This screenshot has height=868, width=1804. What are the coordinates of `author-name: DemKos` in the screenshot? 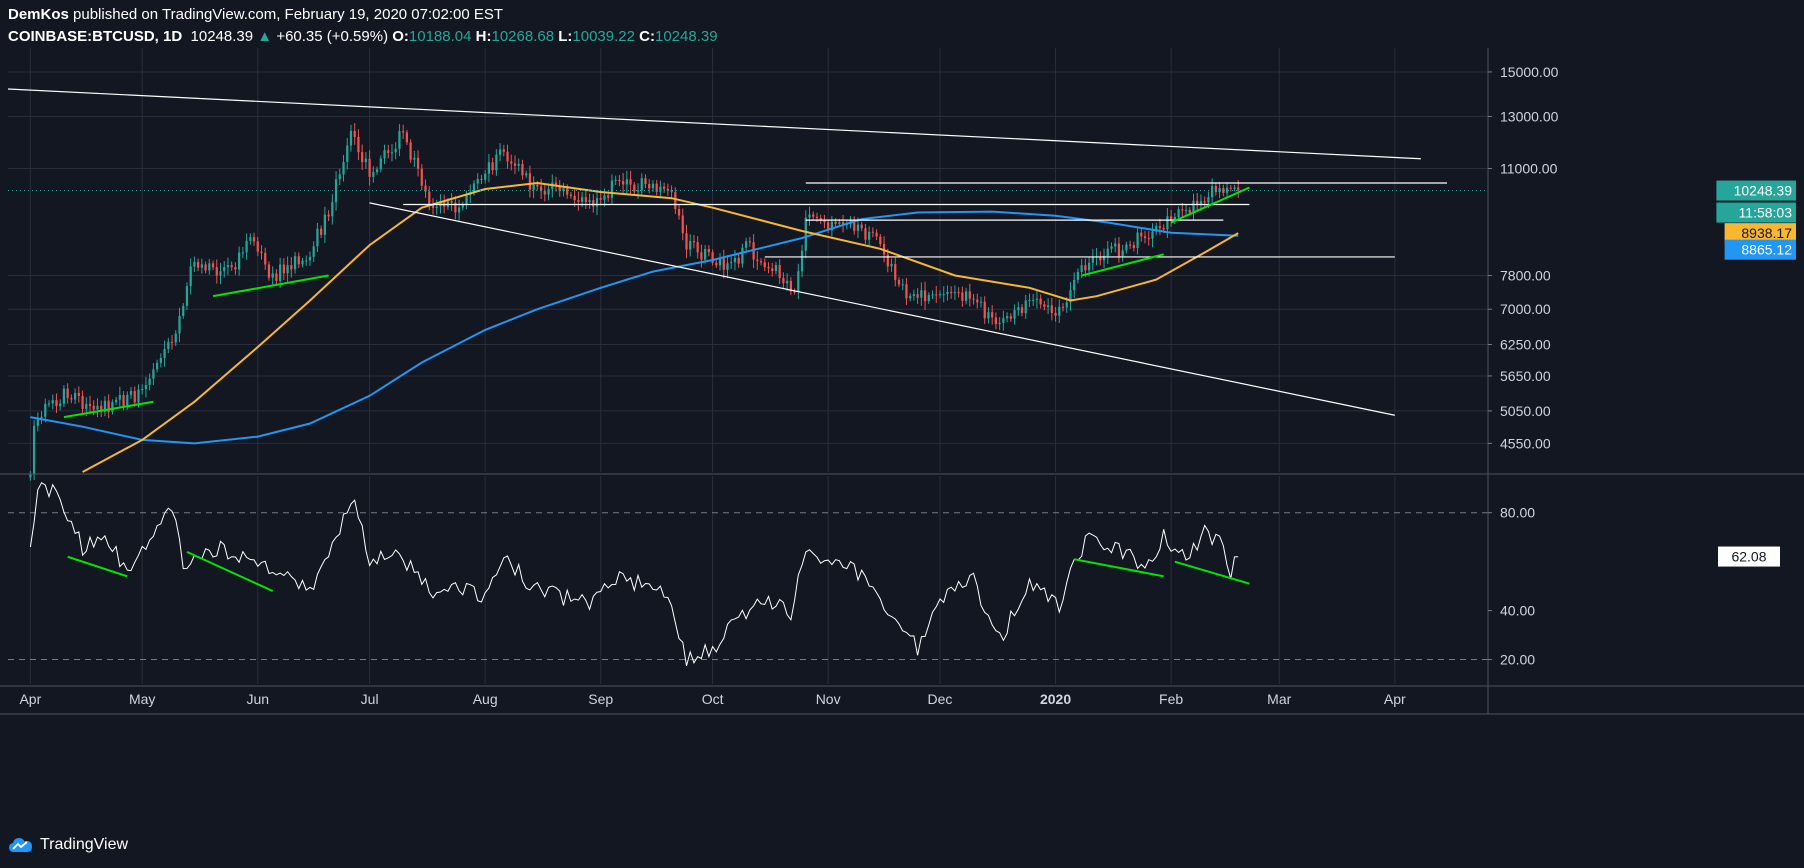 It's located at (38, 14).